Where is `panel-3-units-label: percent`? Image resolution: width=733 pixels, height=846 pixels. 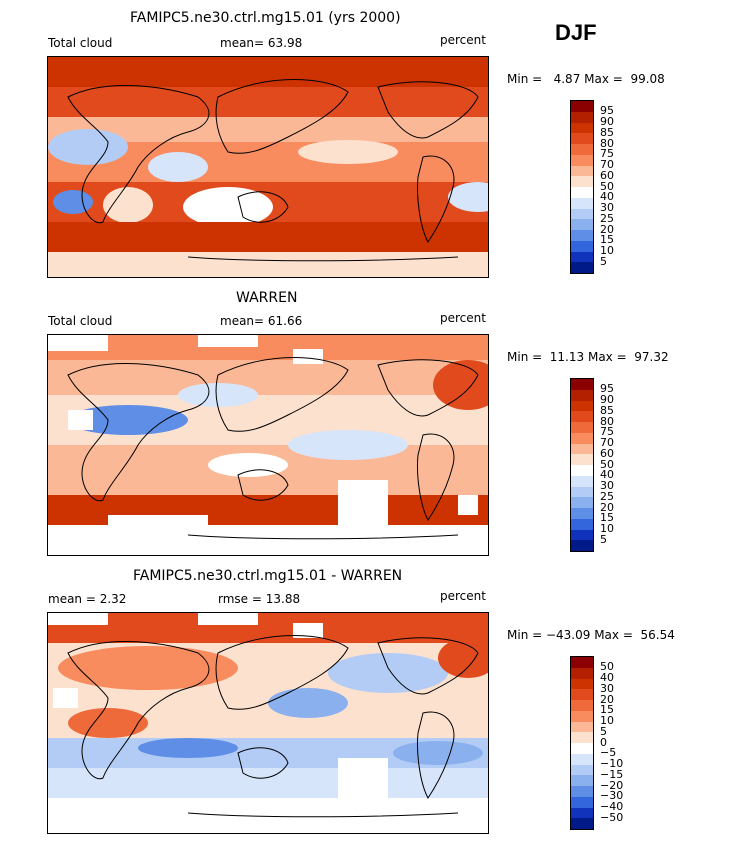
panel-3-units-label: percent is located at coordinates (463, 596).